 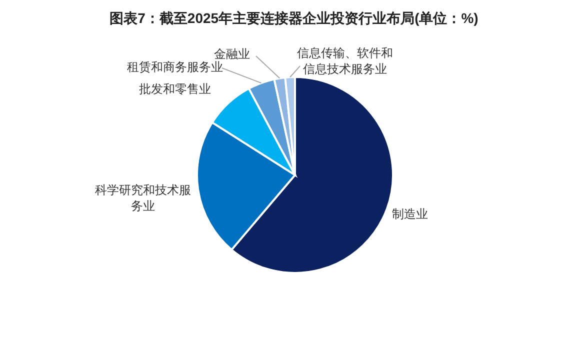 I want to click on slice-label: 科学研究和技术服务业, so click(x=143, y=198).